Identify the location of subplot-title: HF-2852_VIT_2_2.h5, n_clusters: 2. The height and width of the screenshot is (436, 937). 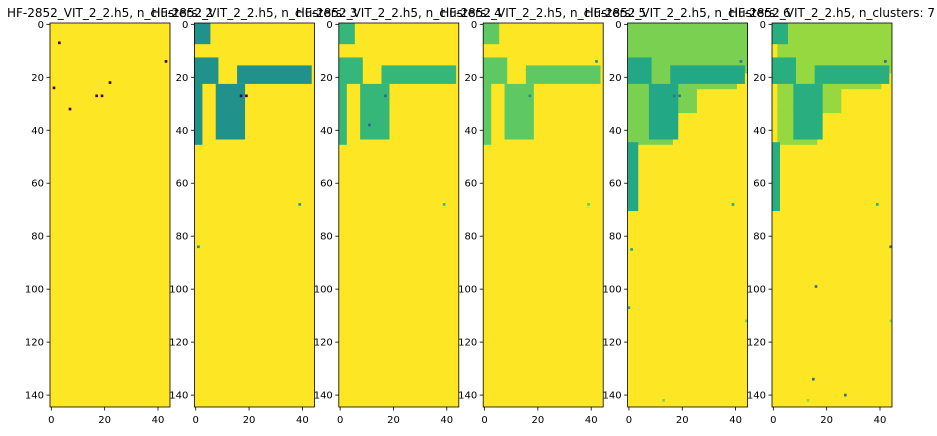
(110, 13).